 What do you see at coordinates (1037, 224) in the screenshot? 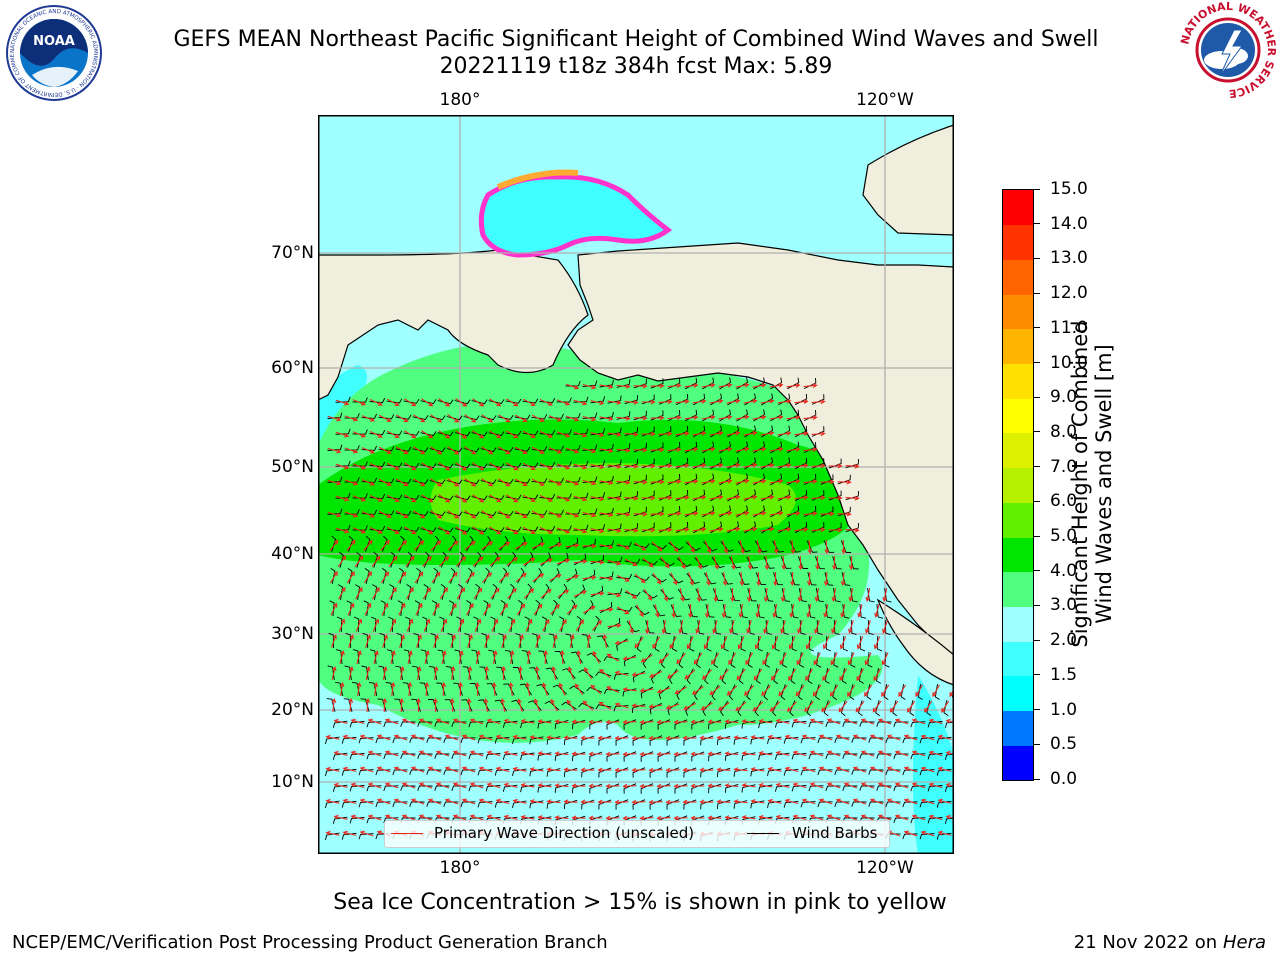
I see `colorbar-tick-mark` at bounding box center [1037, 224].